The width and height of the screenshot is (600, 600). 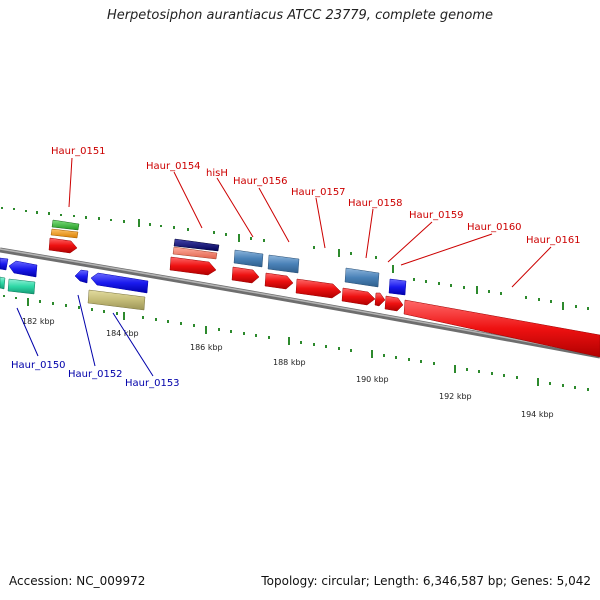 I want to click on tick-label-182: 182 kbp, so click(x=38, y=321).